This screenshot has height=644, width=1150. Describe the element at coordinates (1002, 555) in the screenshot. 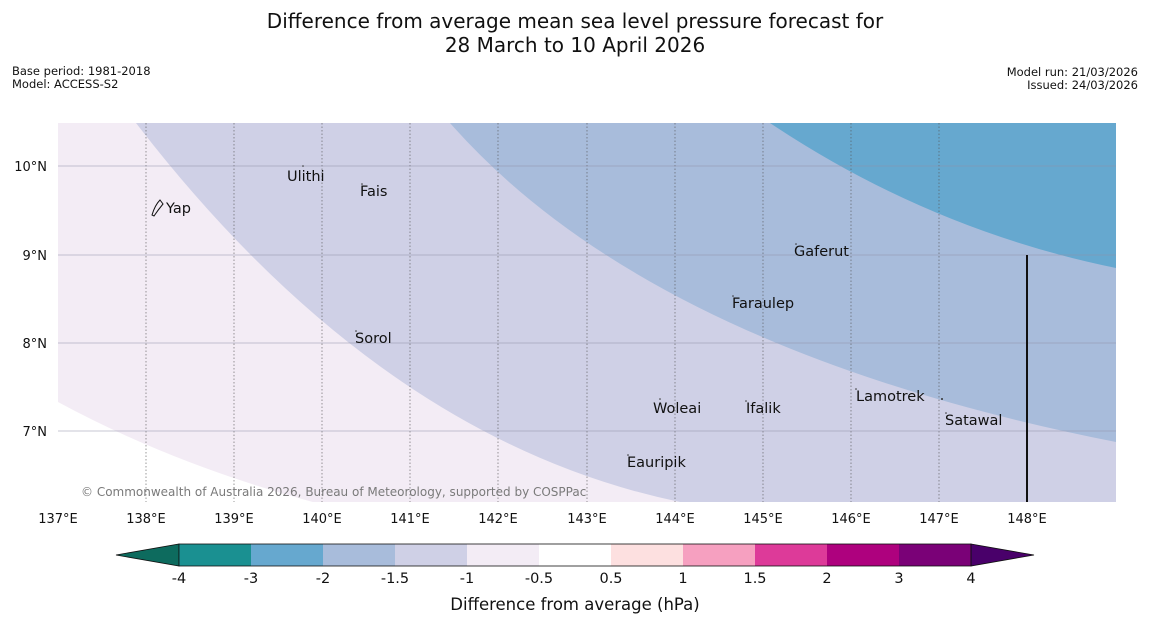

I see `colorbar-extend-high` at that location.